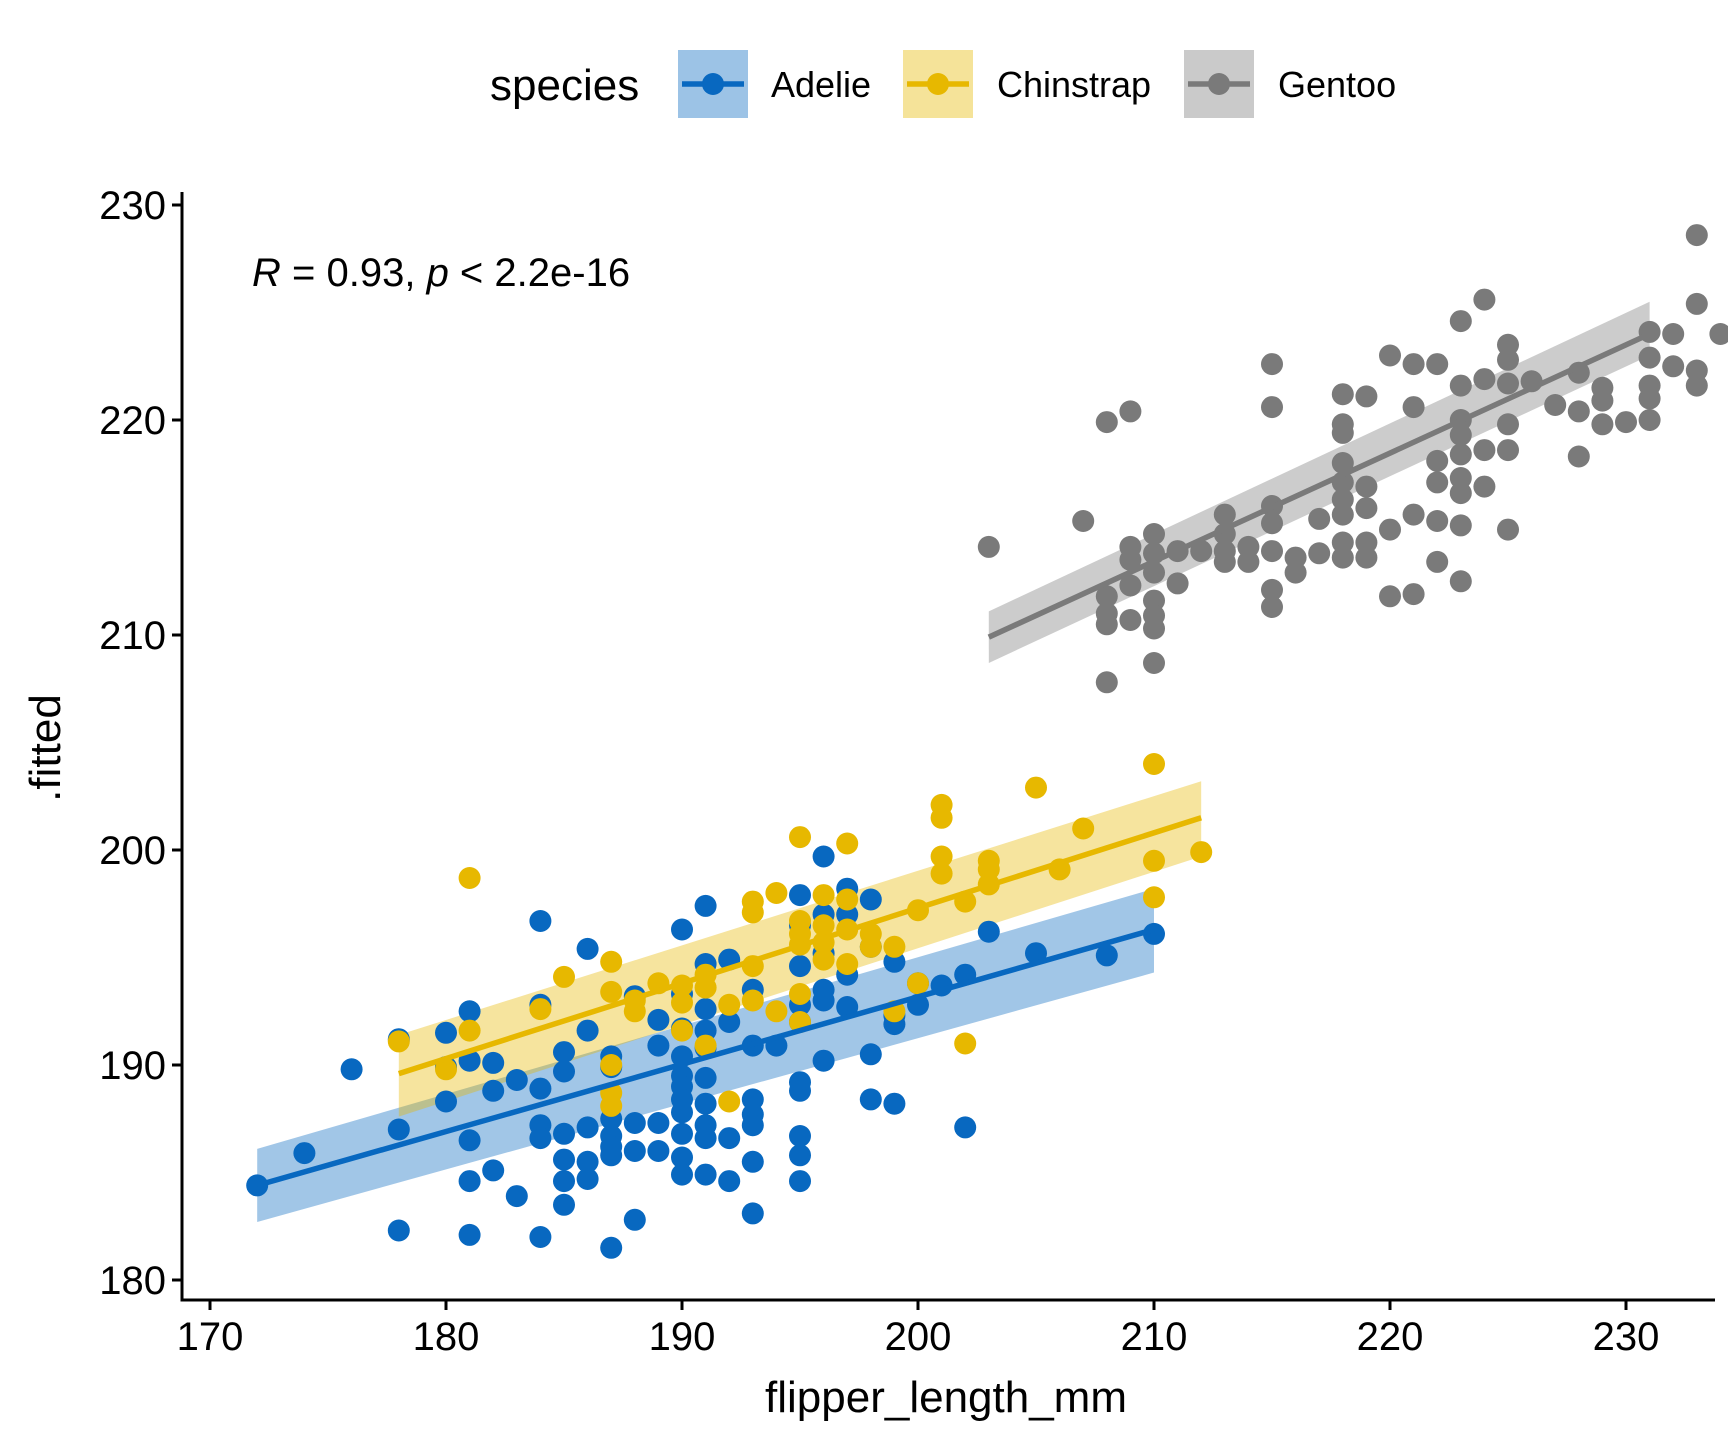 This screenshot has height=1440, width=1728. I want to click on y-axis-ticks: 180 190 200 210 220 230, so click(140, 743).